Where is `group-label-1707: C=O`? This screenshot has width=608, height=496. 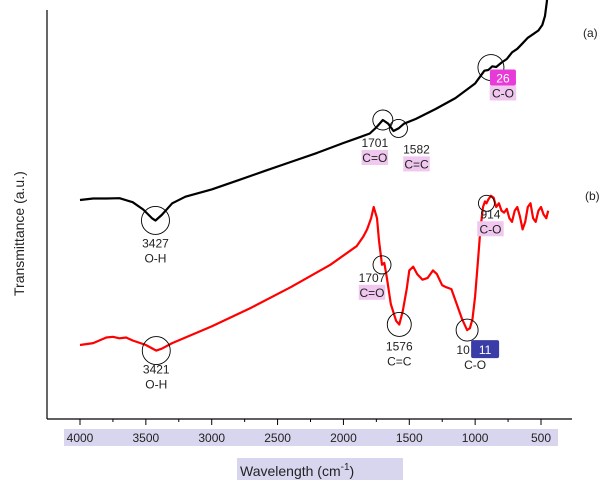 group-label-1707: C=O is located at coordinates (372, 293).